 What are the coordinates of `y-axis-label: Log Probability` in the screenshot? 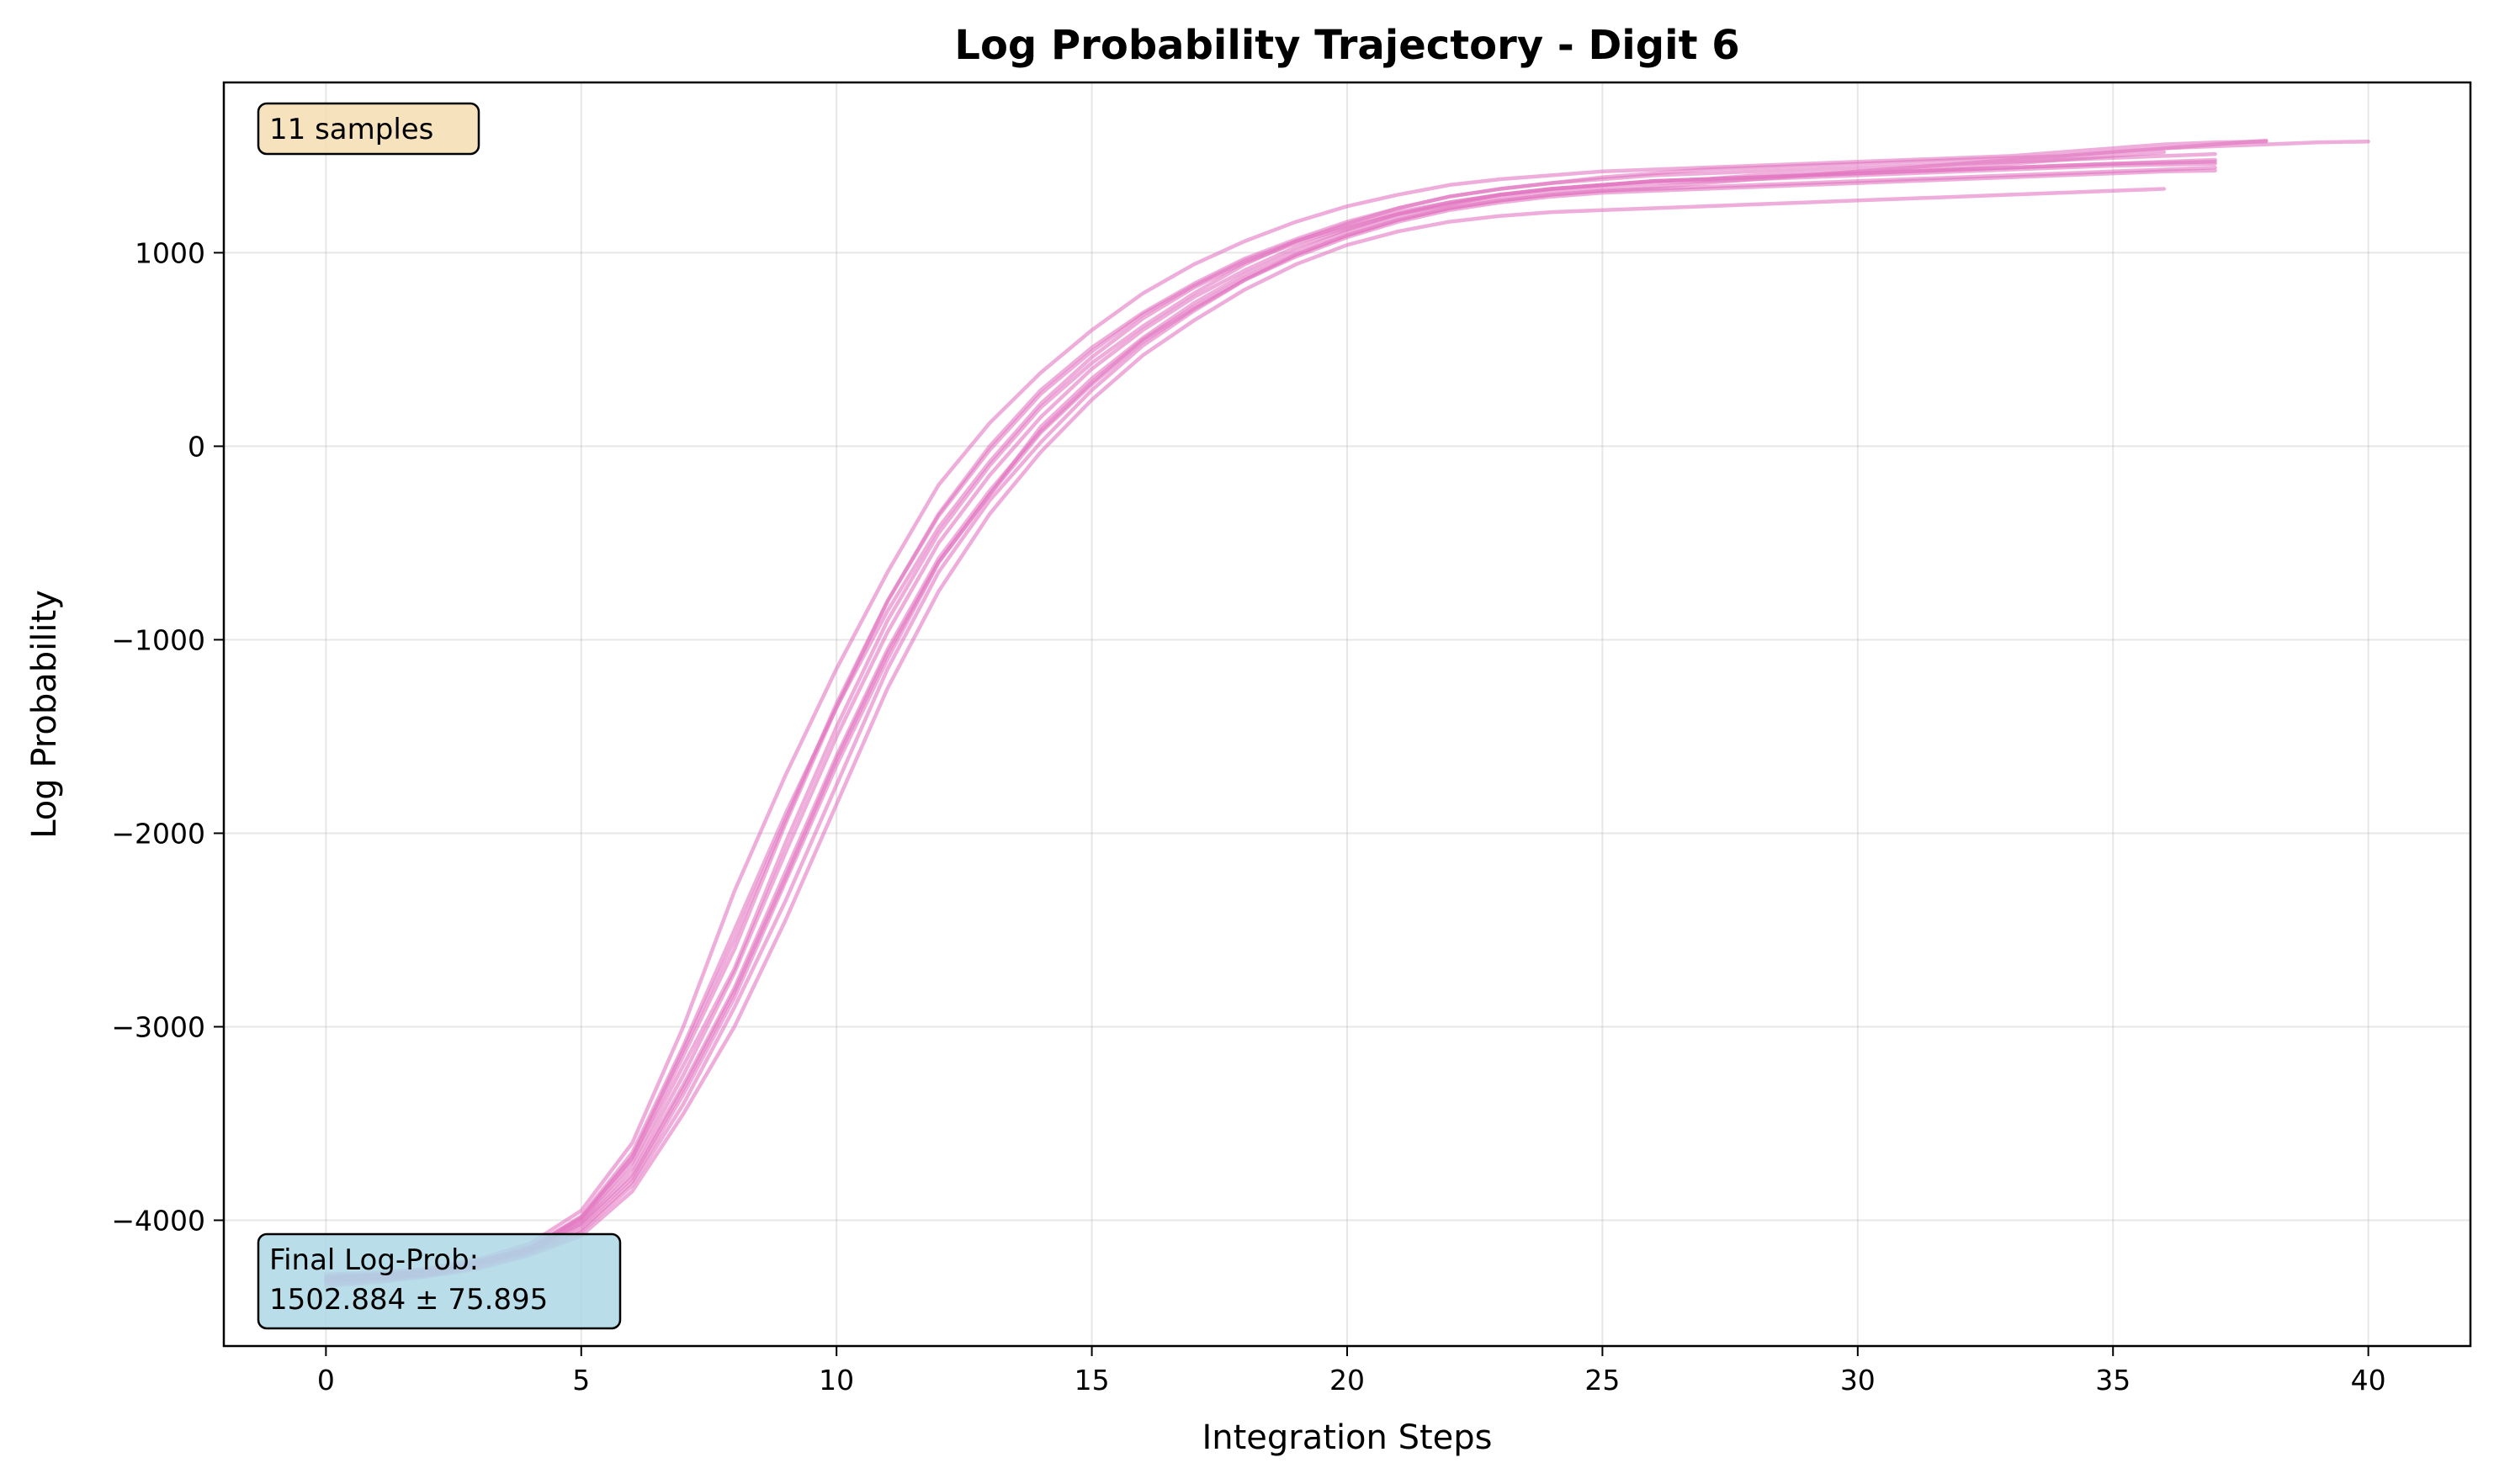 It's located at (44, 714).